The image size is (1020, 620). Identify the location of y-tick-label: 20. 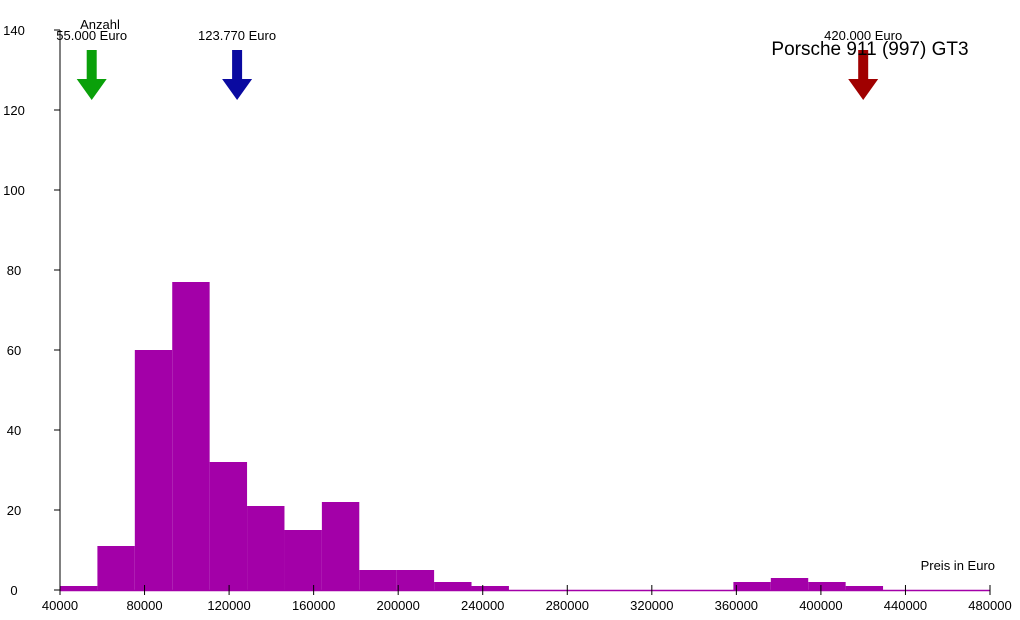
(14, 510).